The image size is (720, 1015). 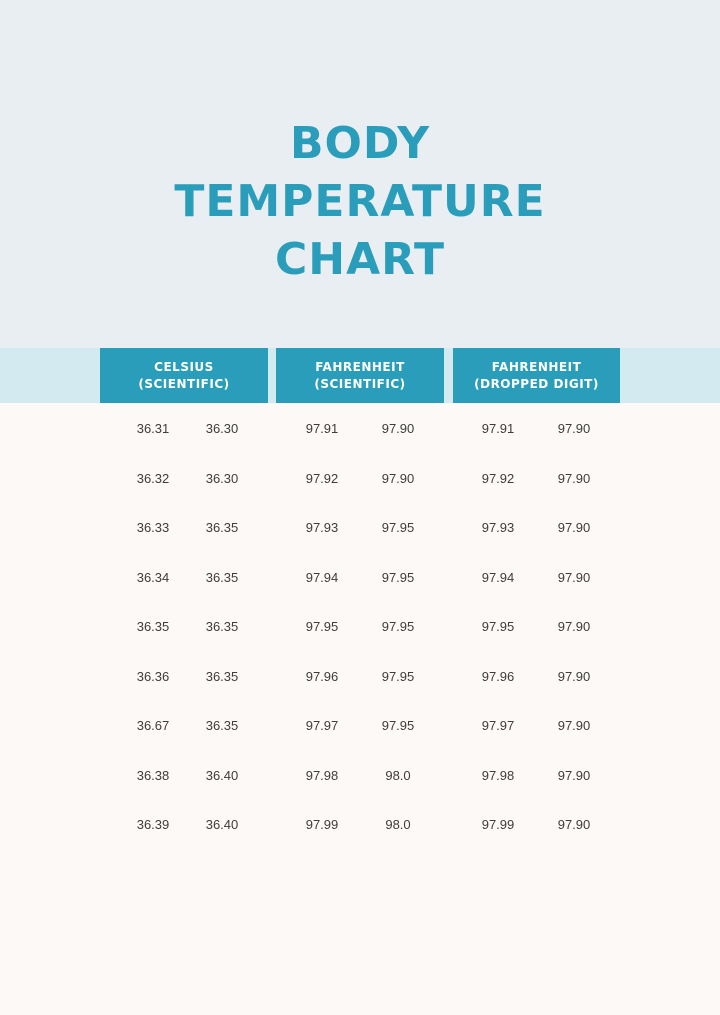 I want to click on table-row: 36.67 36.35 97.97 97.95 97.97 97.90, so click(x=360, y=727).